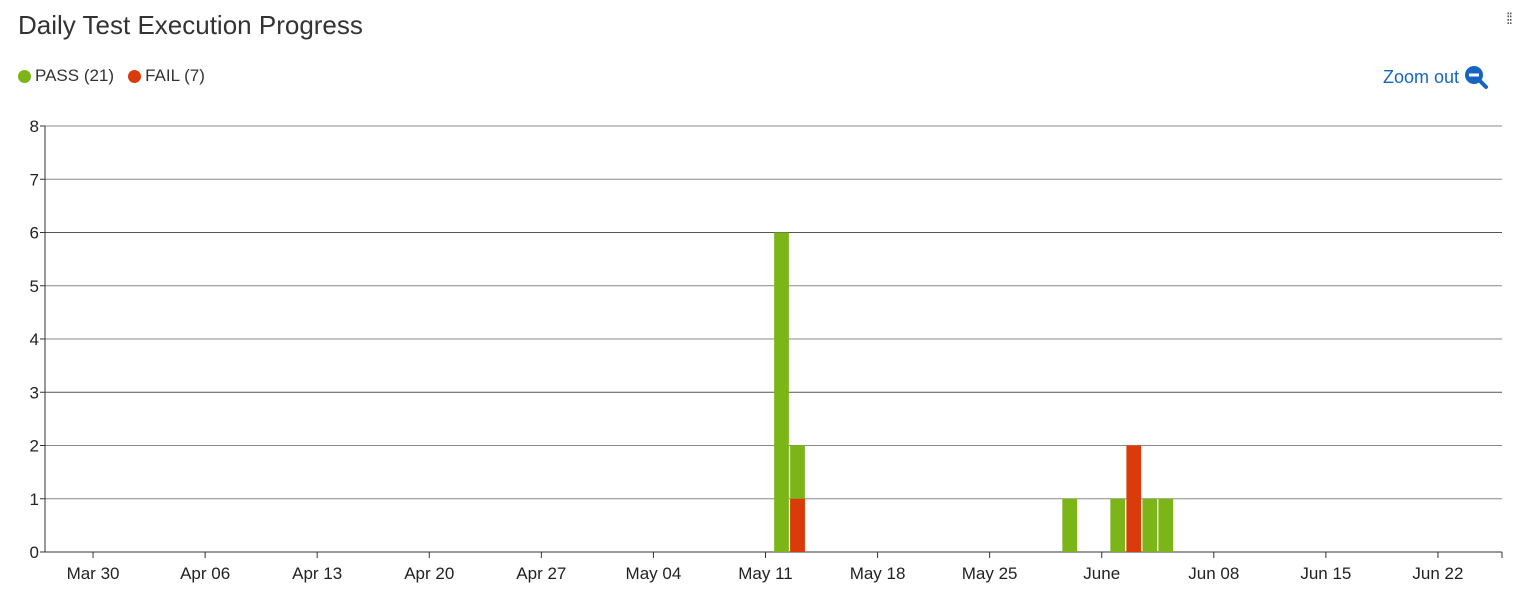 The width and height of the screenshot is (1534, 610). I want to click on y-tick-label-5: 5, so click(34, 286).